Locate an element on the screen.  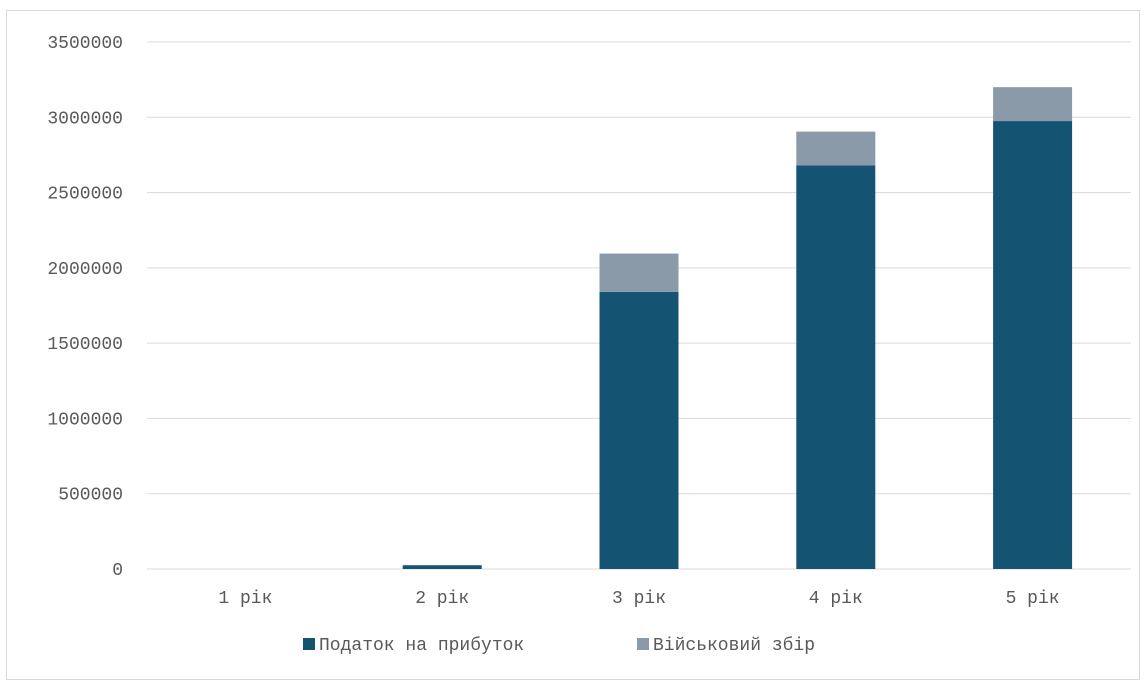
y-tick-label: 2000000 is located at coordinates (85, 270).